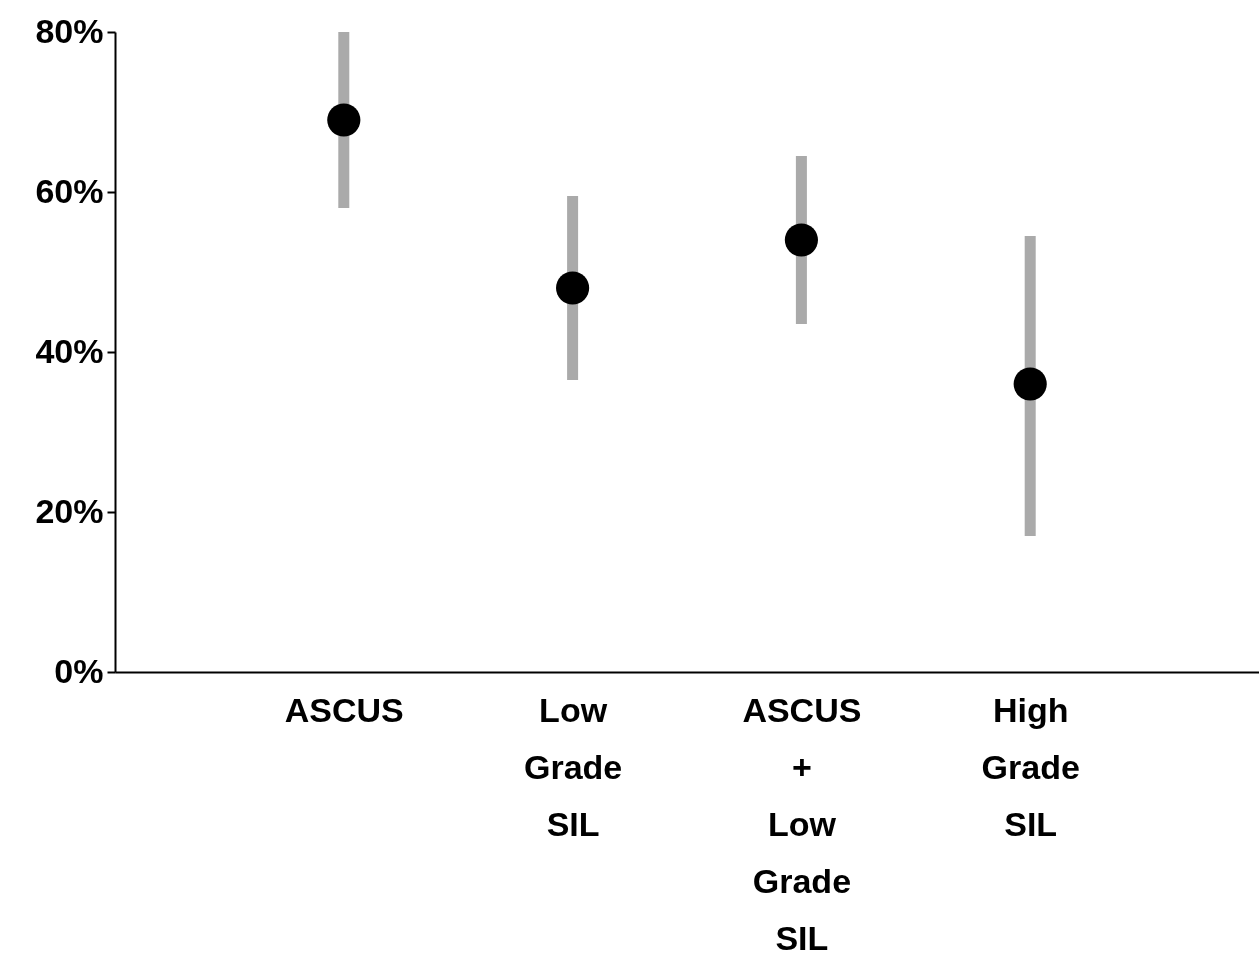  Describe the element at coordinates (69, 510) in the screenshot. I see `y-tick-label: 20%` at that location.